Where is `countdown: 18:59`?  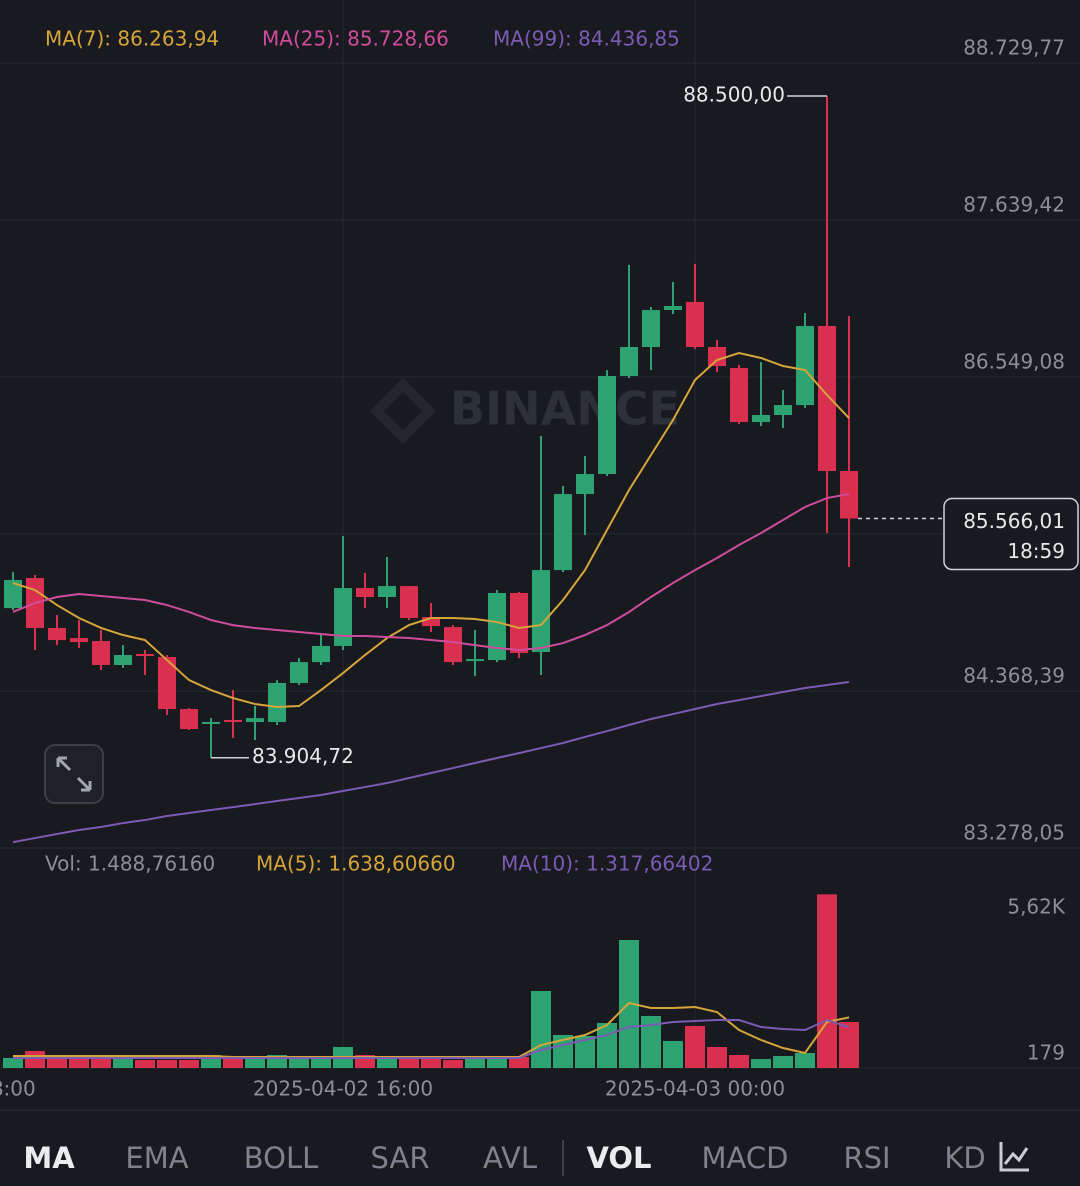
countdown: 18:59 is located at coordinates (1036, 551).